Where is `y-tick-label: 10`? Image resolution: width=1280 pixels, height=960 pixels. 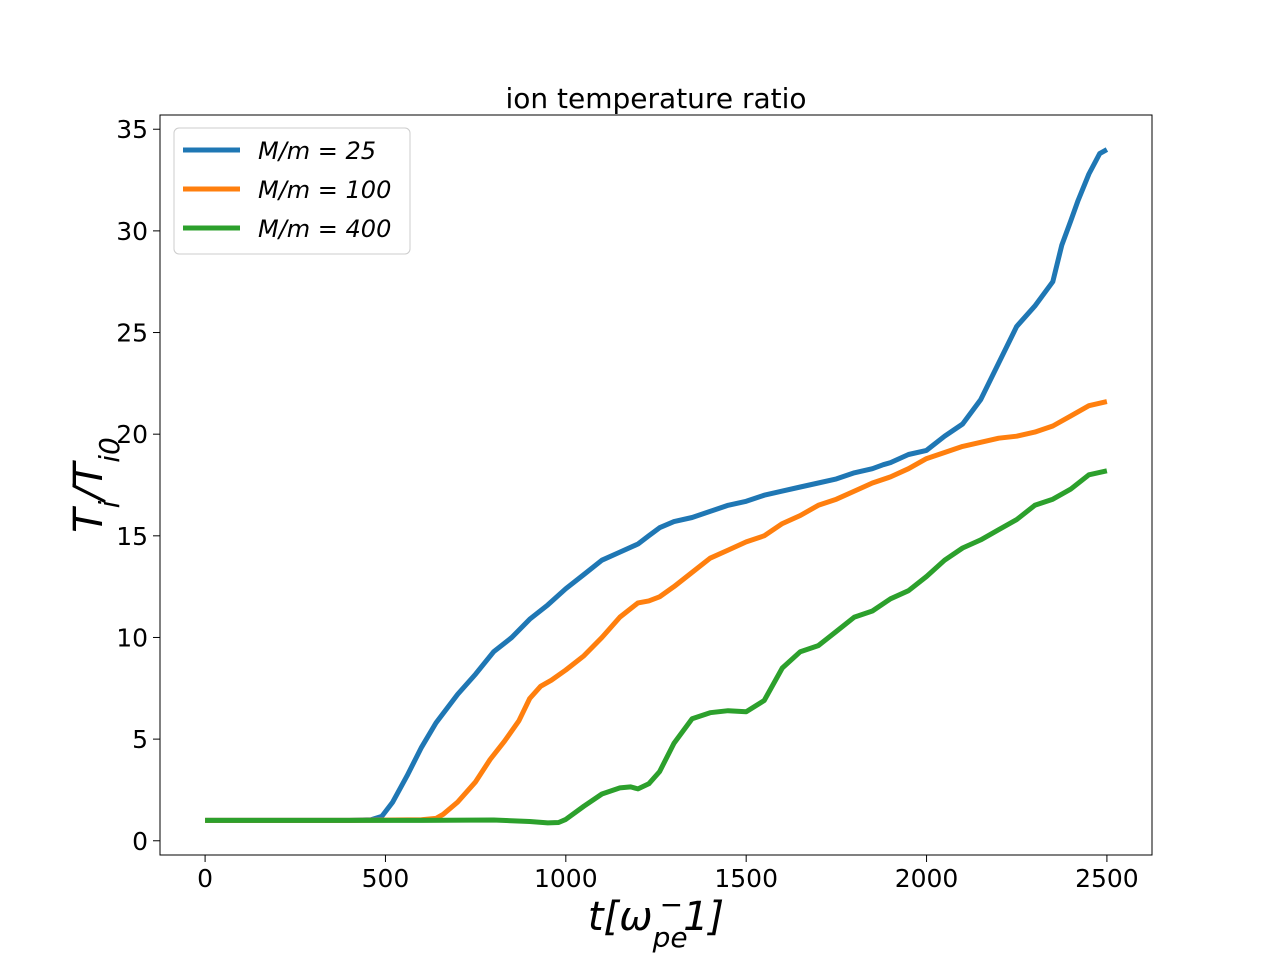 y-tick-label: 10 is located at coordinates (132, 637).